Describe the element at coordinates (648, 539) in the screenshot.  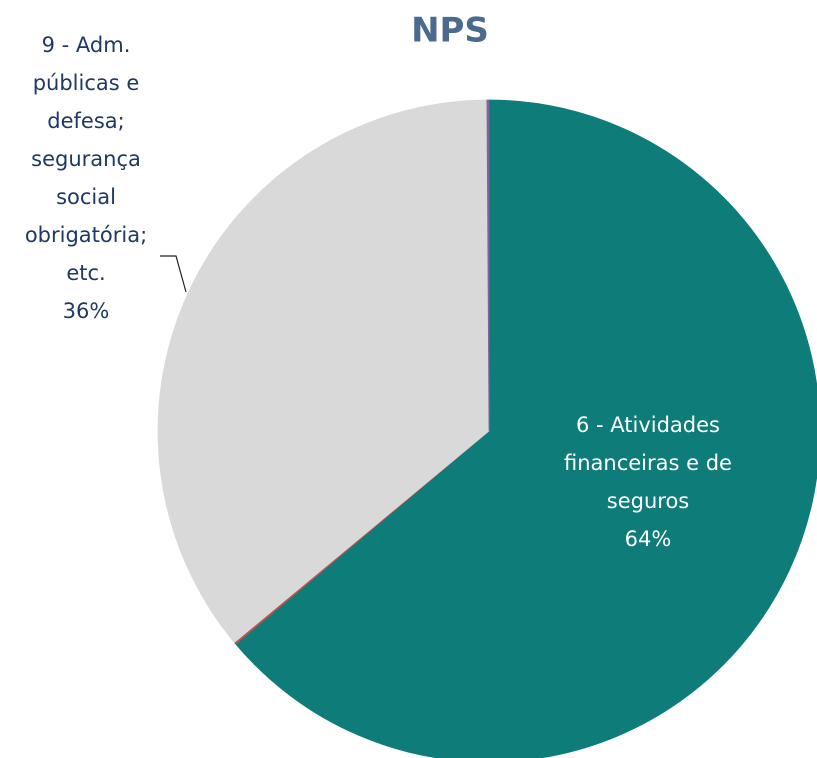
I see `slice-value: 64%` at that location.